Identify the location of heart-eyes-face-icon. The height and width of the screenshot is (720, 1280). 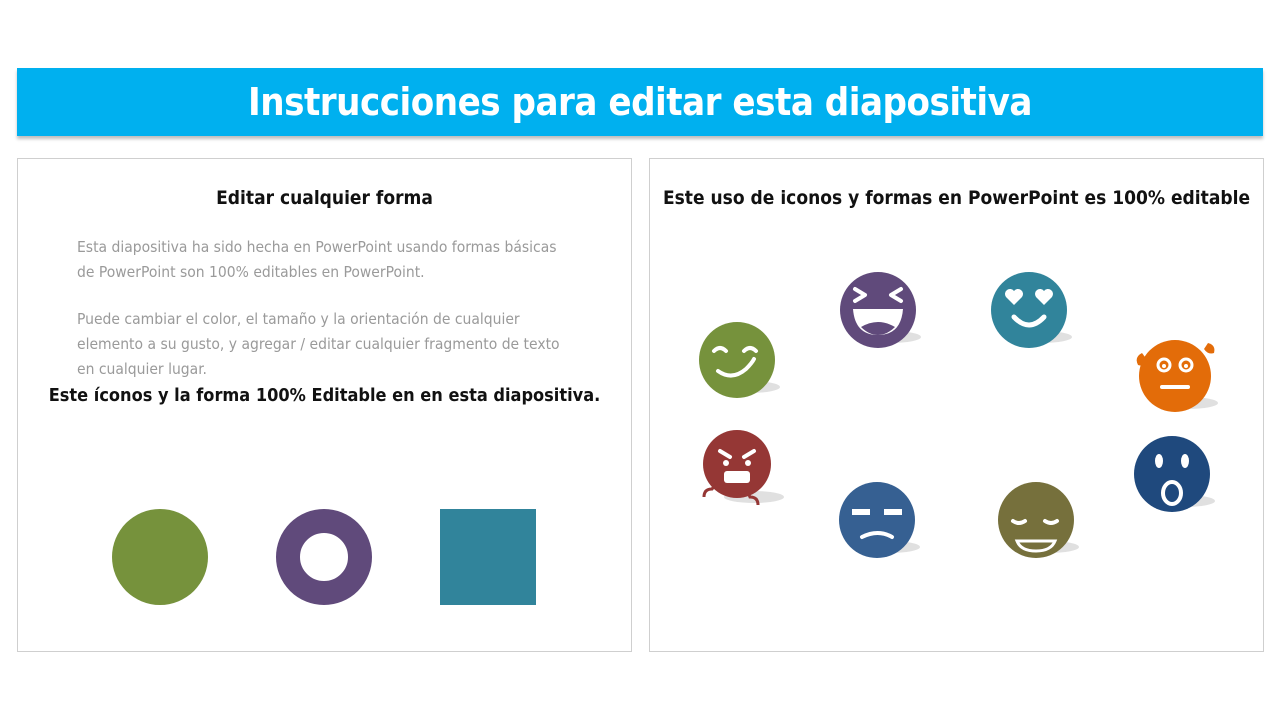
(1031, 310).